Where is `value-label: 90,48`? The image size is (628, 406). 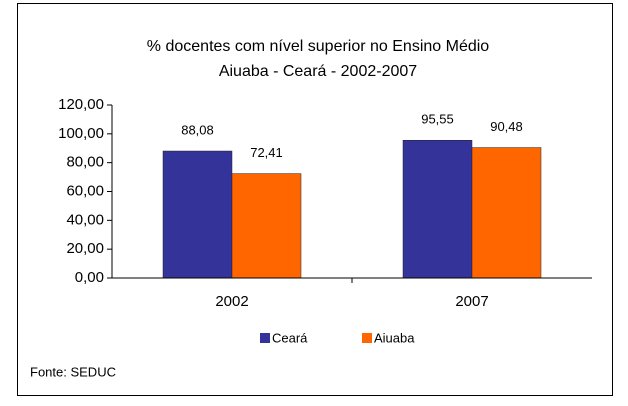 value-label: 90,48 is located at coordinates (506, 126).